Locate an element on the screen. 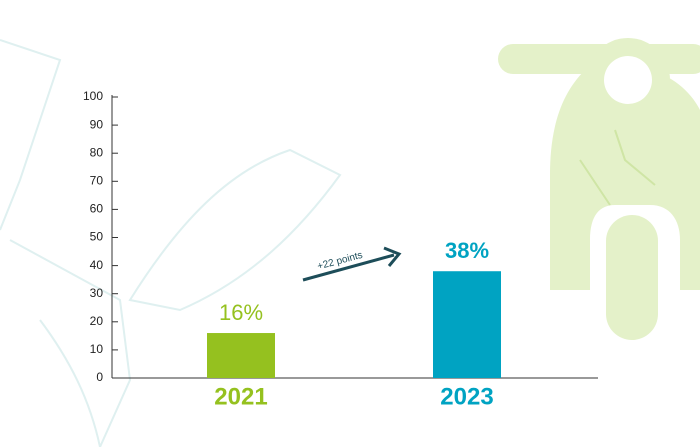 This screenshot has width=700, height=447. annotation: +22 points is located at coordinates (352, 264).